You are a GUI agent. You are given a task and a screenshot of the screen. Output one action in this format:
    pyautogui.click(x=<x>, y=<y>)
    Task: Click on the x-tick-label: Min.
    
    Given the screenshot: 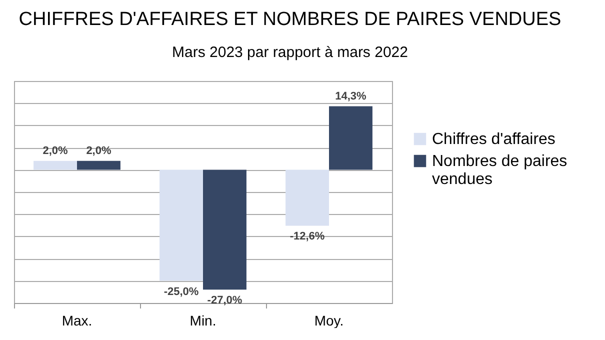 What is the action you would take?
    pyautogui.click(x=203, y=320)
    